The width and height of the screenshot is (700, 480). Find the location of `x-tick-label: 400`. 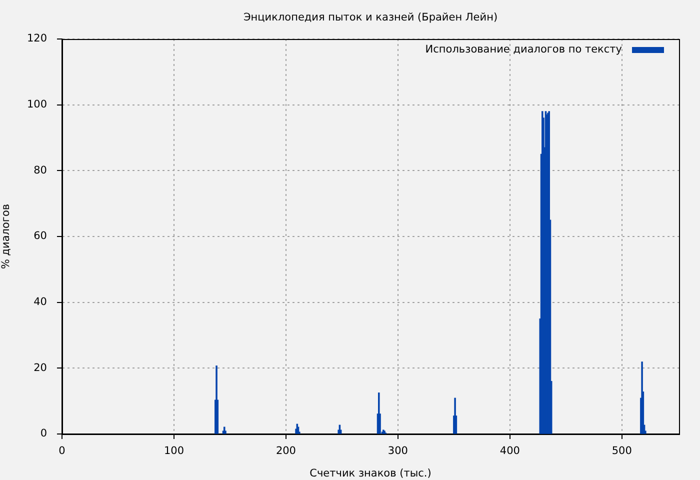

x-tick-label: 400 is located at coordinates (510, 451).